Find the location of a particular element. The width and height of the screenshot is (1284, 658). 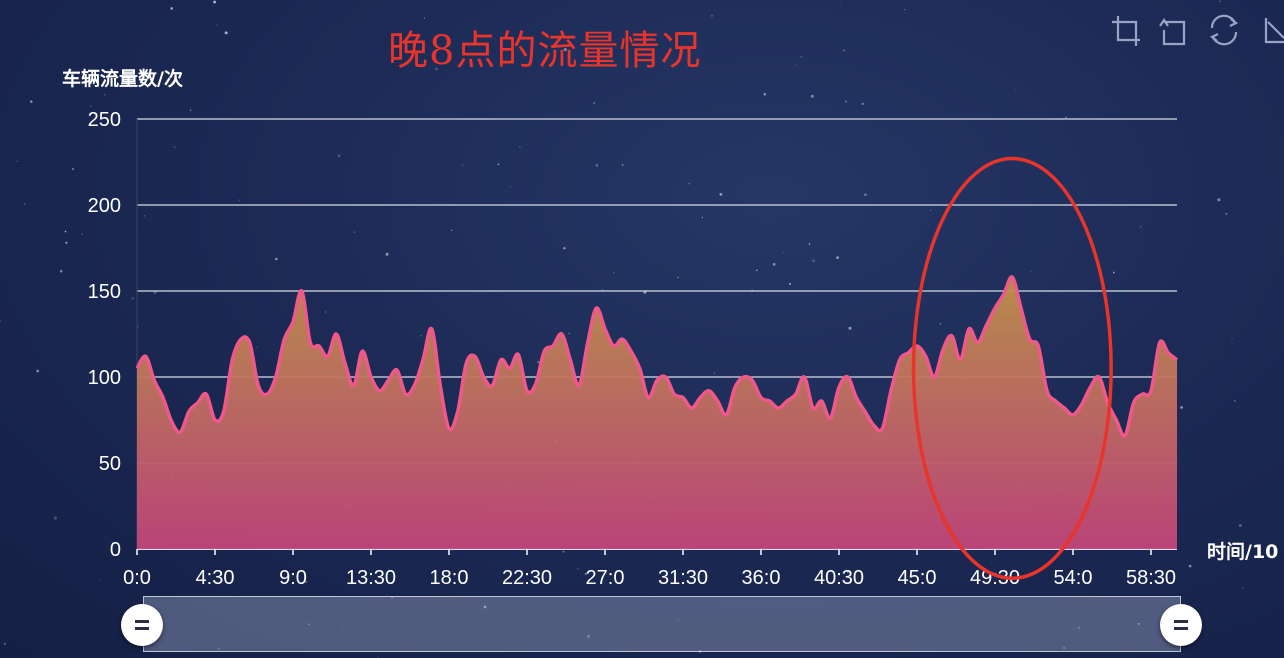

x-tick-label: 13:30 is located at coordinates (371, 578).